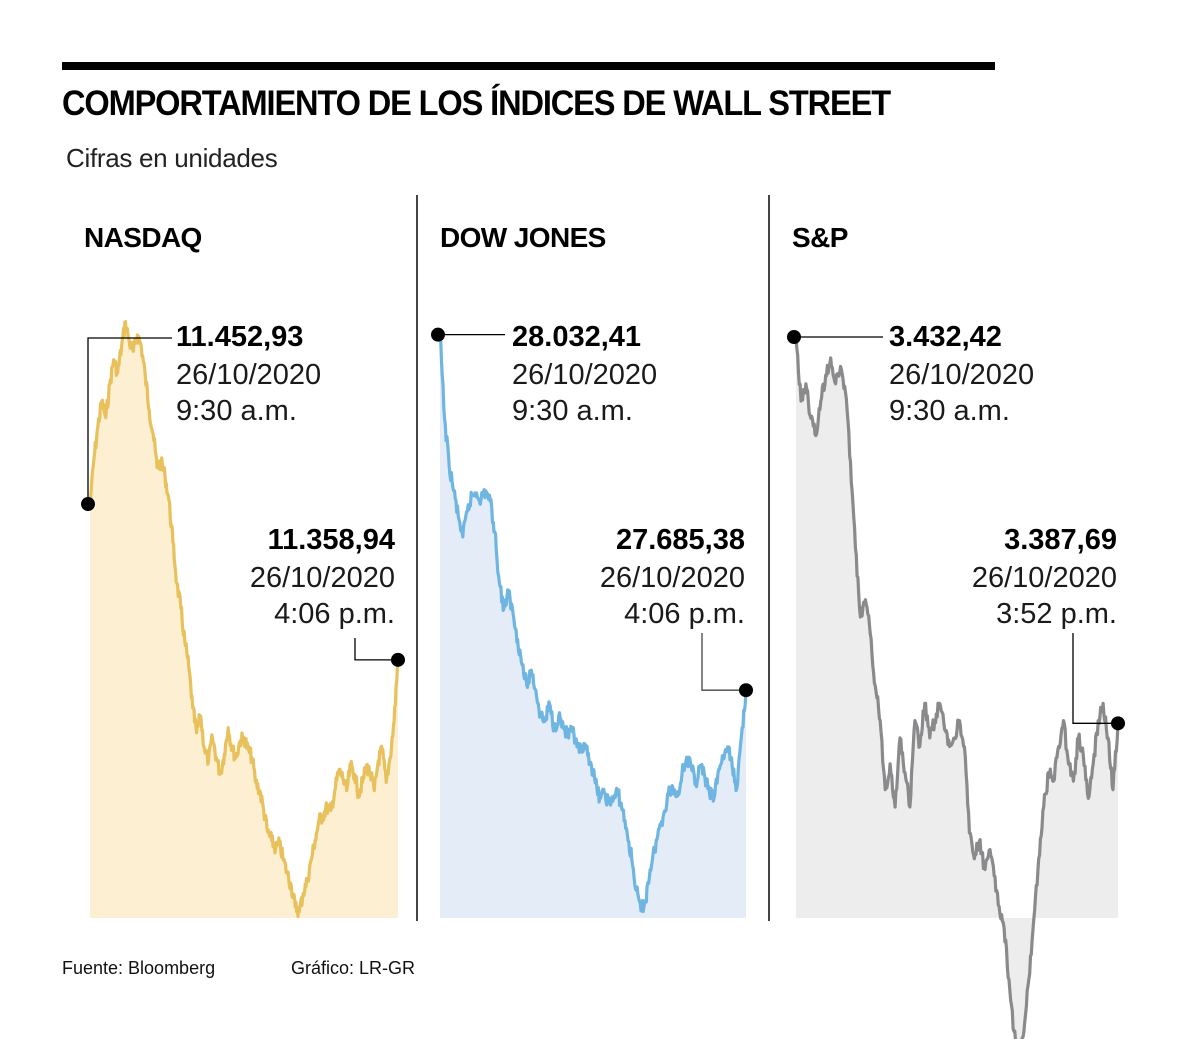 The height and width of the screenshot is (1039, 1200). What do you see at coordinates (1044, 578) in the screenshot?
I see `sp-end-date: 26/10/2020` at bounding box center [1044, 578].